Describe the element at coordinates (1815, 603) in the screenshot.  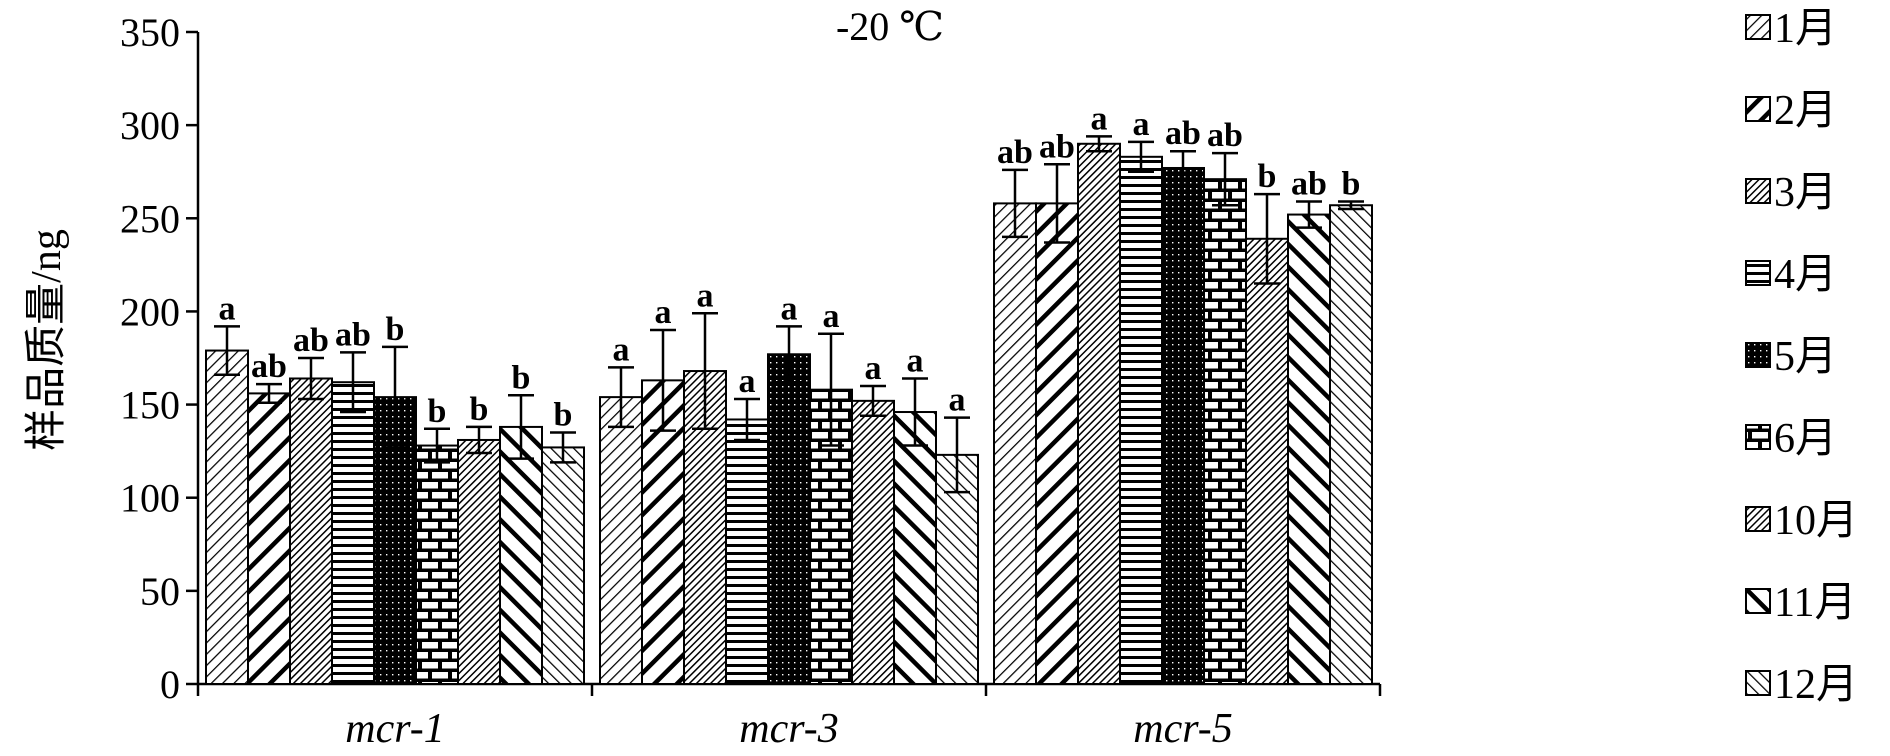
I see `legend-label: 11月` at that location.